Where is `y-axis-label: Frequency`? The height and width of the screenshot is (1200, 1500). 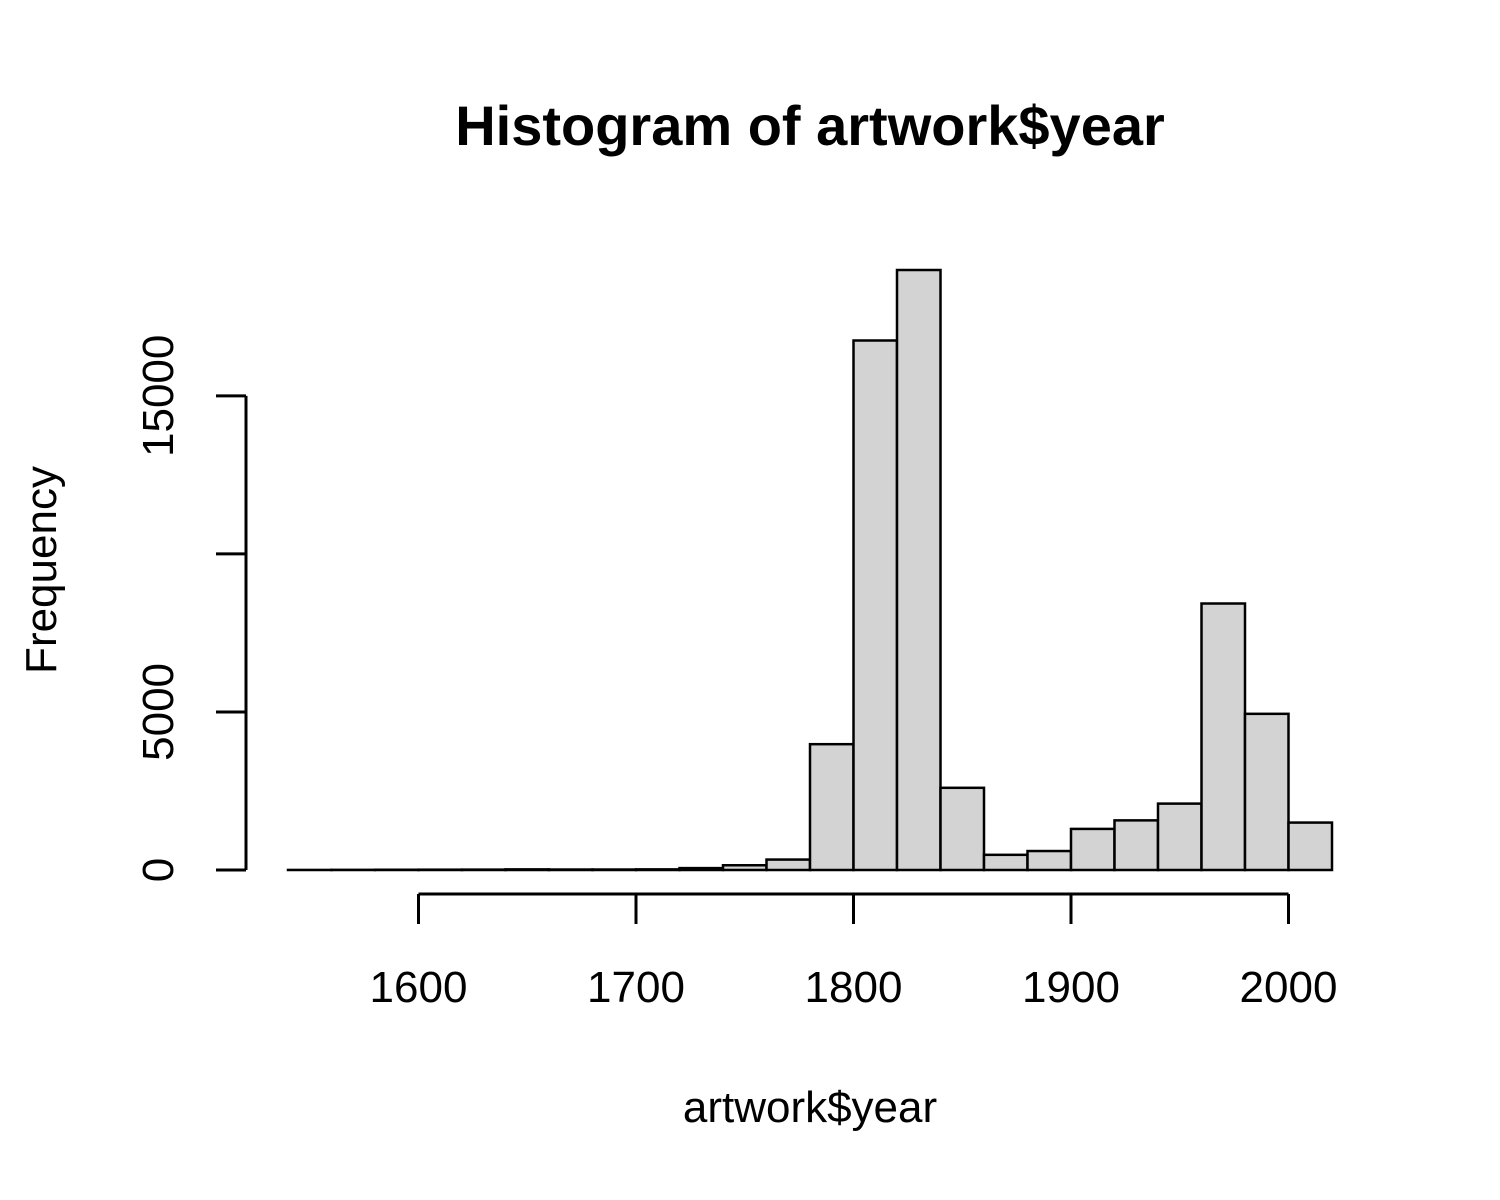
y-axis-label: Frequency is located at coordinates (41, 570).